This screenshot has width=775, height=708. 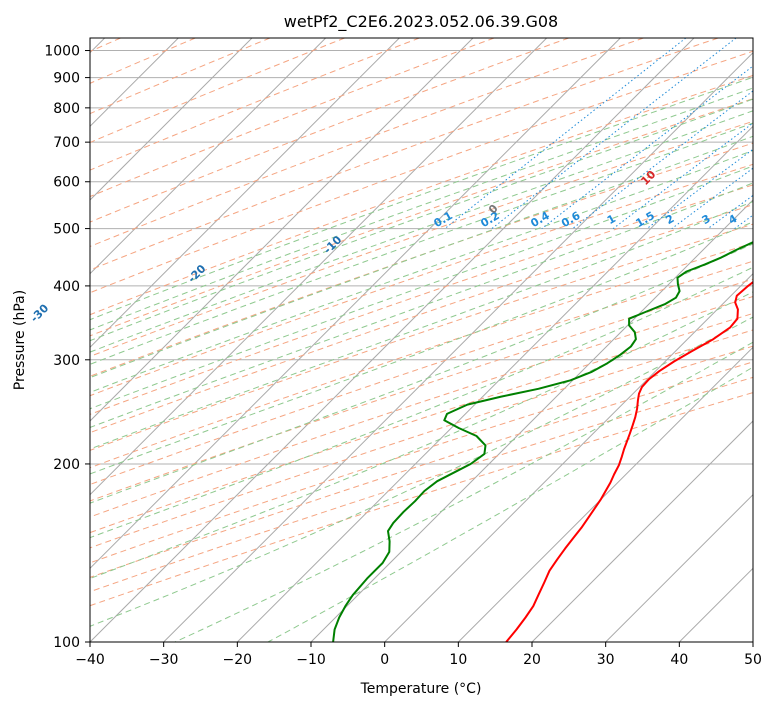 What do you see at coordinates (66, 79) in the screenshot?
I see `y-tick-label: 900` at bounding box center [66, 79].